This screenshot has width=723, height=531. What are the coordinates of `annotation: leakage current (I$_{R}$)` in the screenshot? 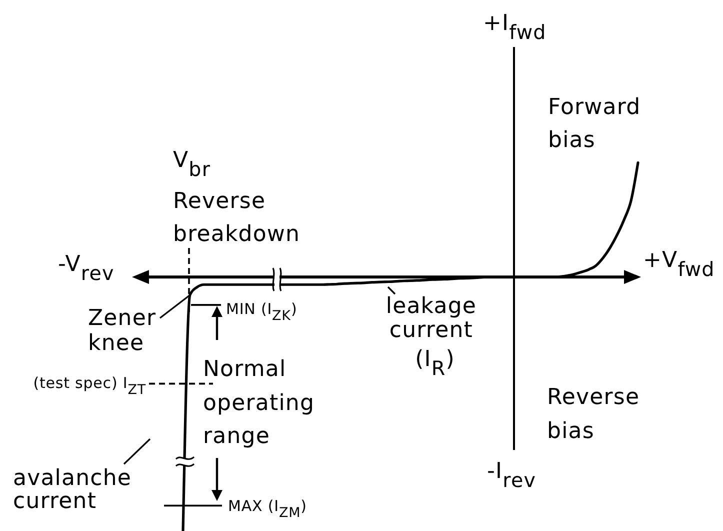 It's located at (431, 337).